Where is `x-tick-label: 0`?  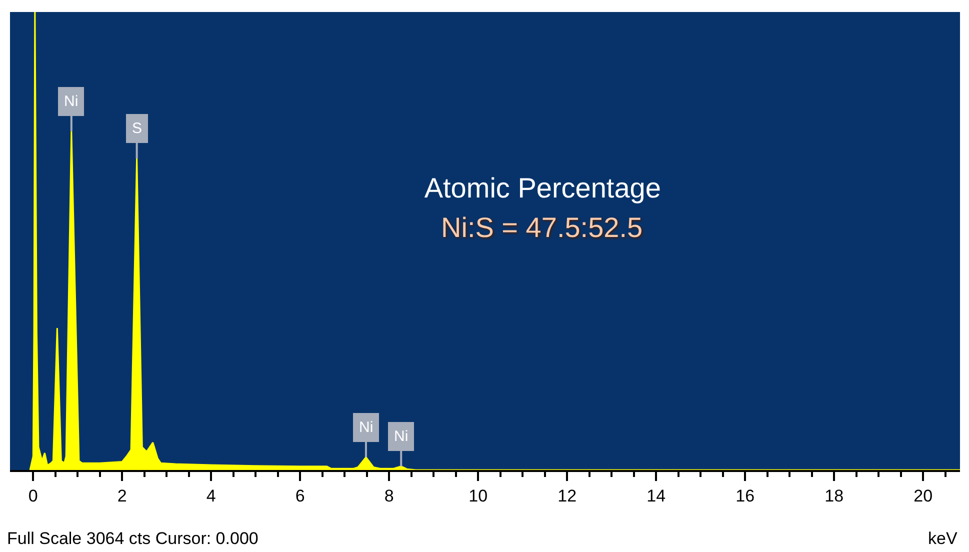
x-tick-label: 0 is located at coordinates (33, 496).